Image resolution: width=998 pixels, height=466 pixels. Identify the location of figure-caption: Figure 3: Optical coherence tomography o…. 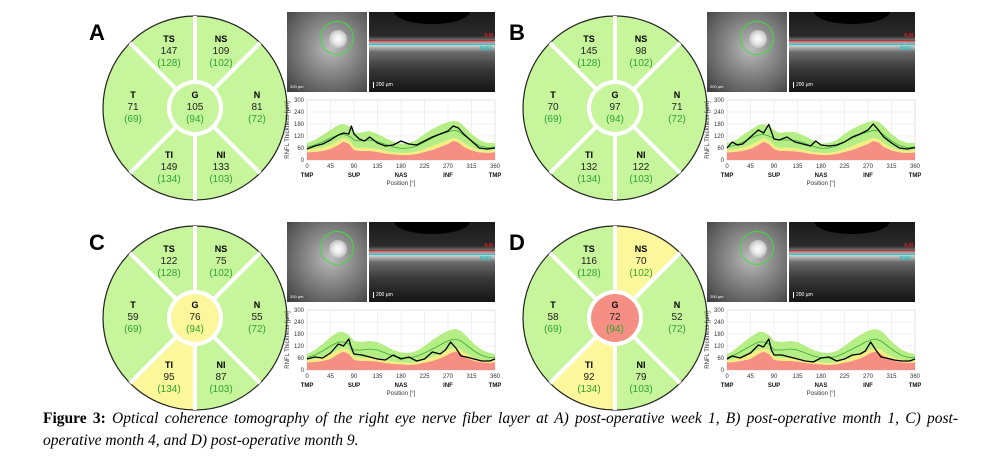
(500, 430).